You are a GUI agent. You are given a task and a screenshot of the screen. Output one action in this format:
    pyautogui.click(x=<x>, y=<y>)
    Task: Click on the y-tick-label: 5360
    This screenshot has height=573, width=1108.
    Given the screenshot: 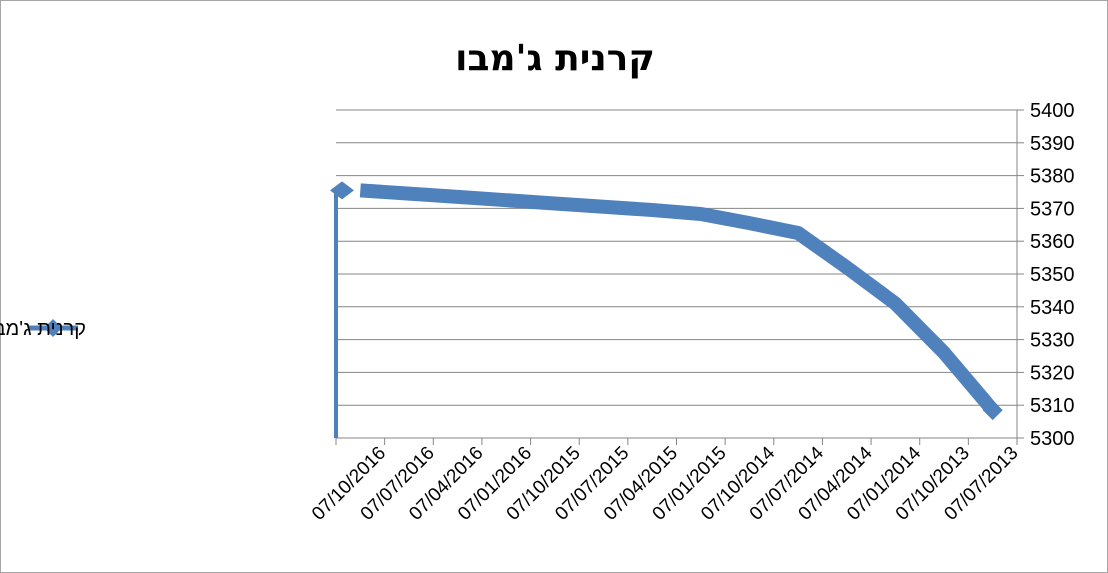 What is the action you would take?
    pyautogui.click(x=1052, y=242)
    